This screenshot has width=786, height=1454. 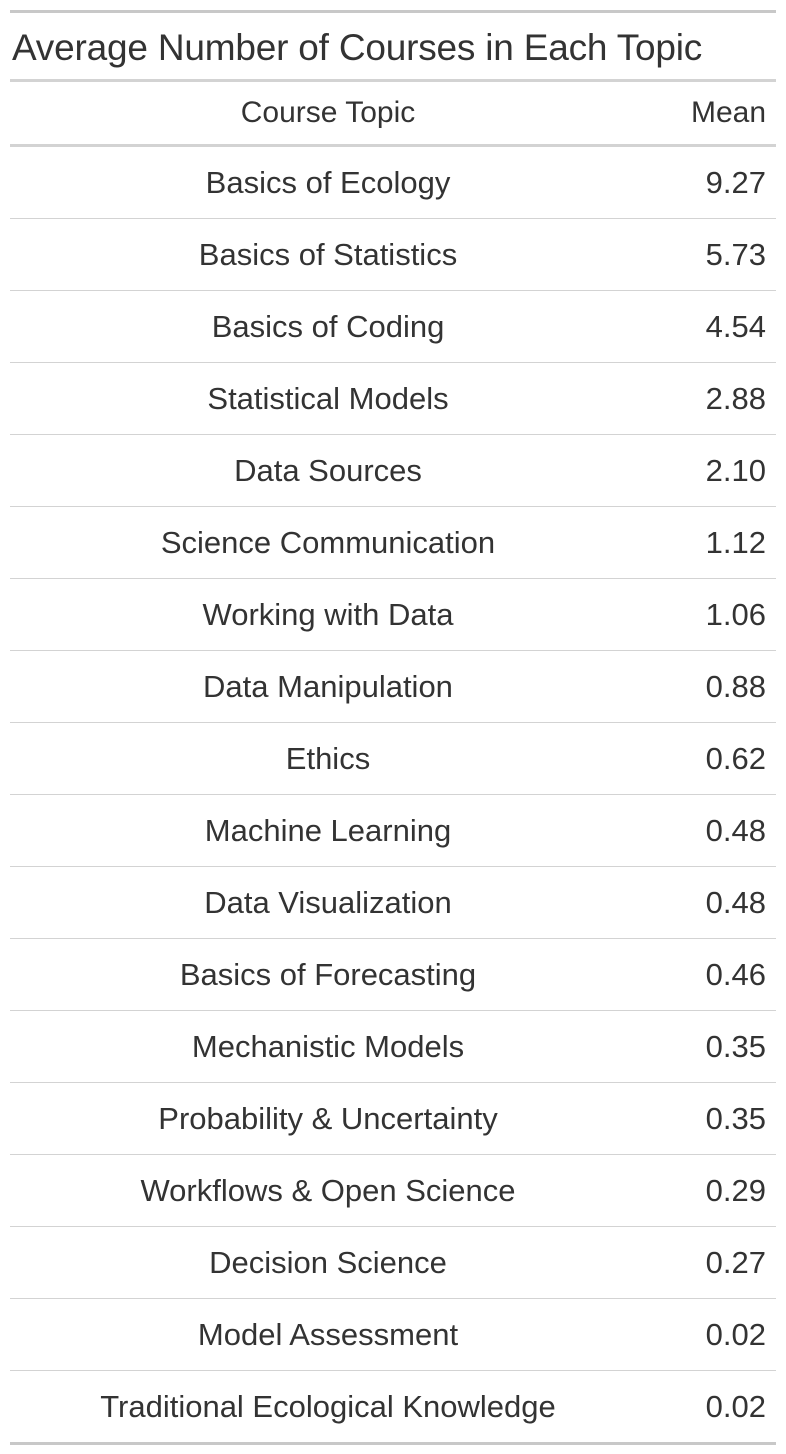 I want to click on title-rule, so click(x=393, y=80).